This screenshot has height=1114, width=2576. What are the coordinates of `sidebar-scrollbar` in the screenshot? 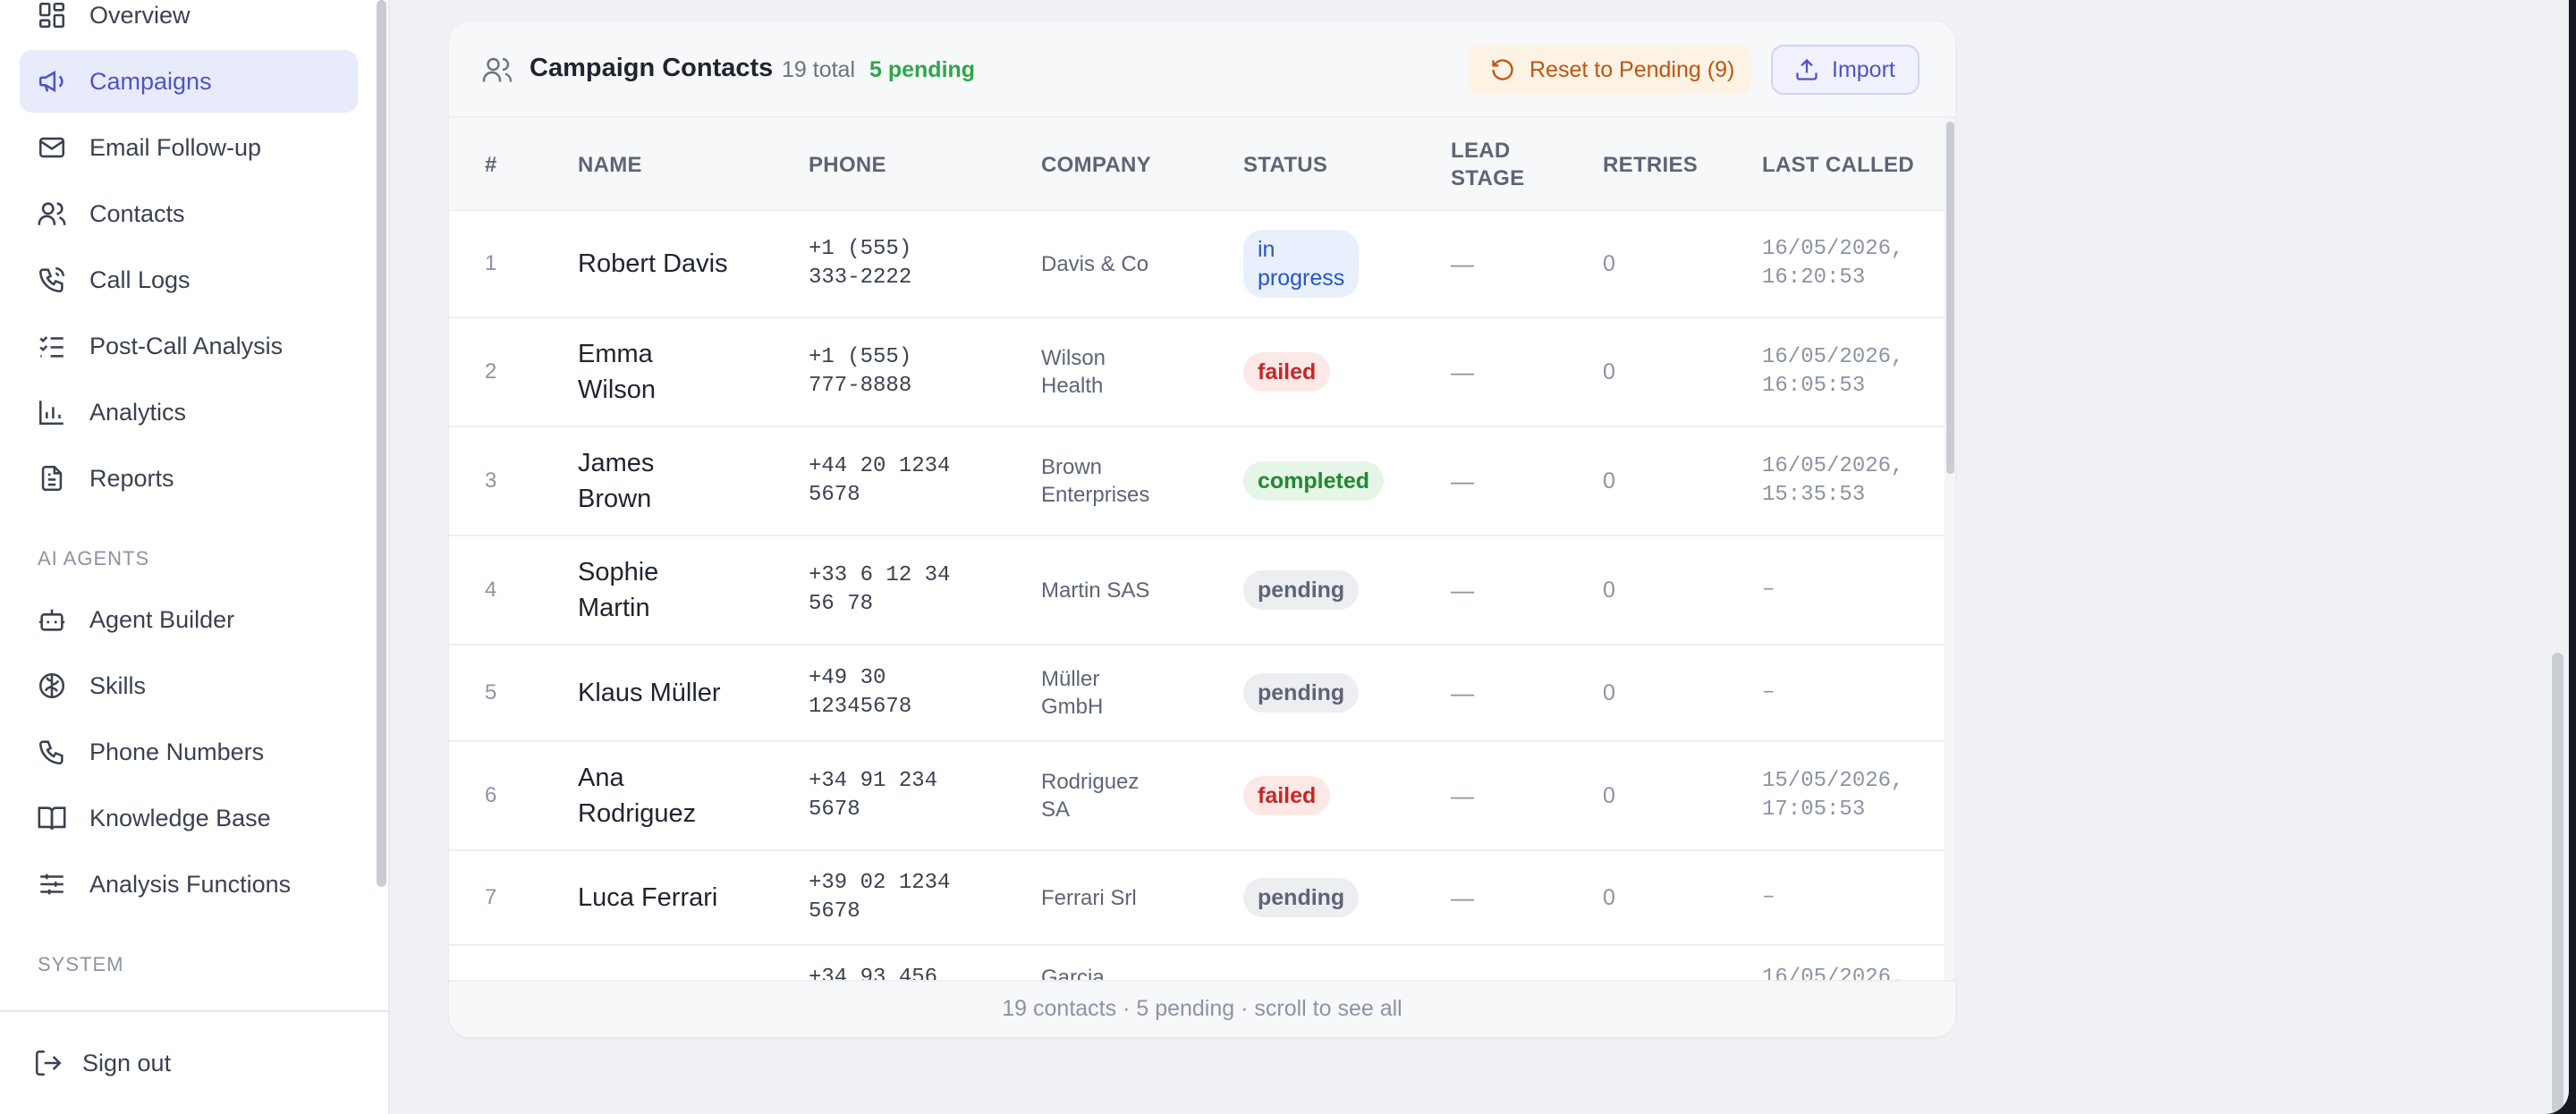 It's located at (381, 444).